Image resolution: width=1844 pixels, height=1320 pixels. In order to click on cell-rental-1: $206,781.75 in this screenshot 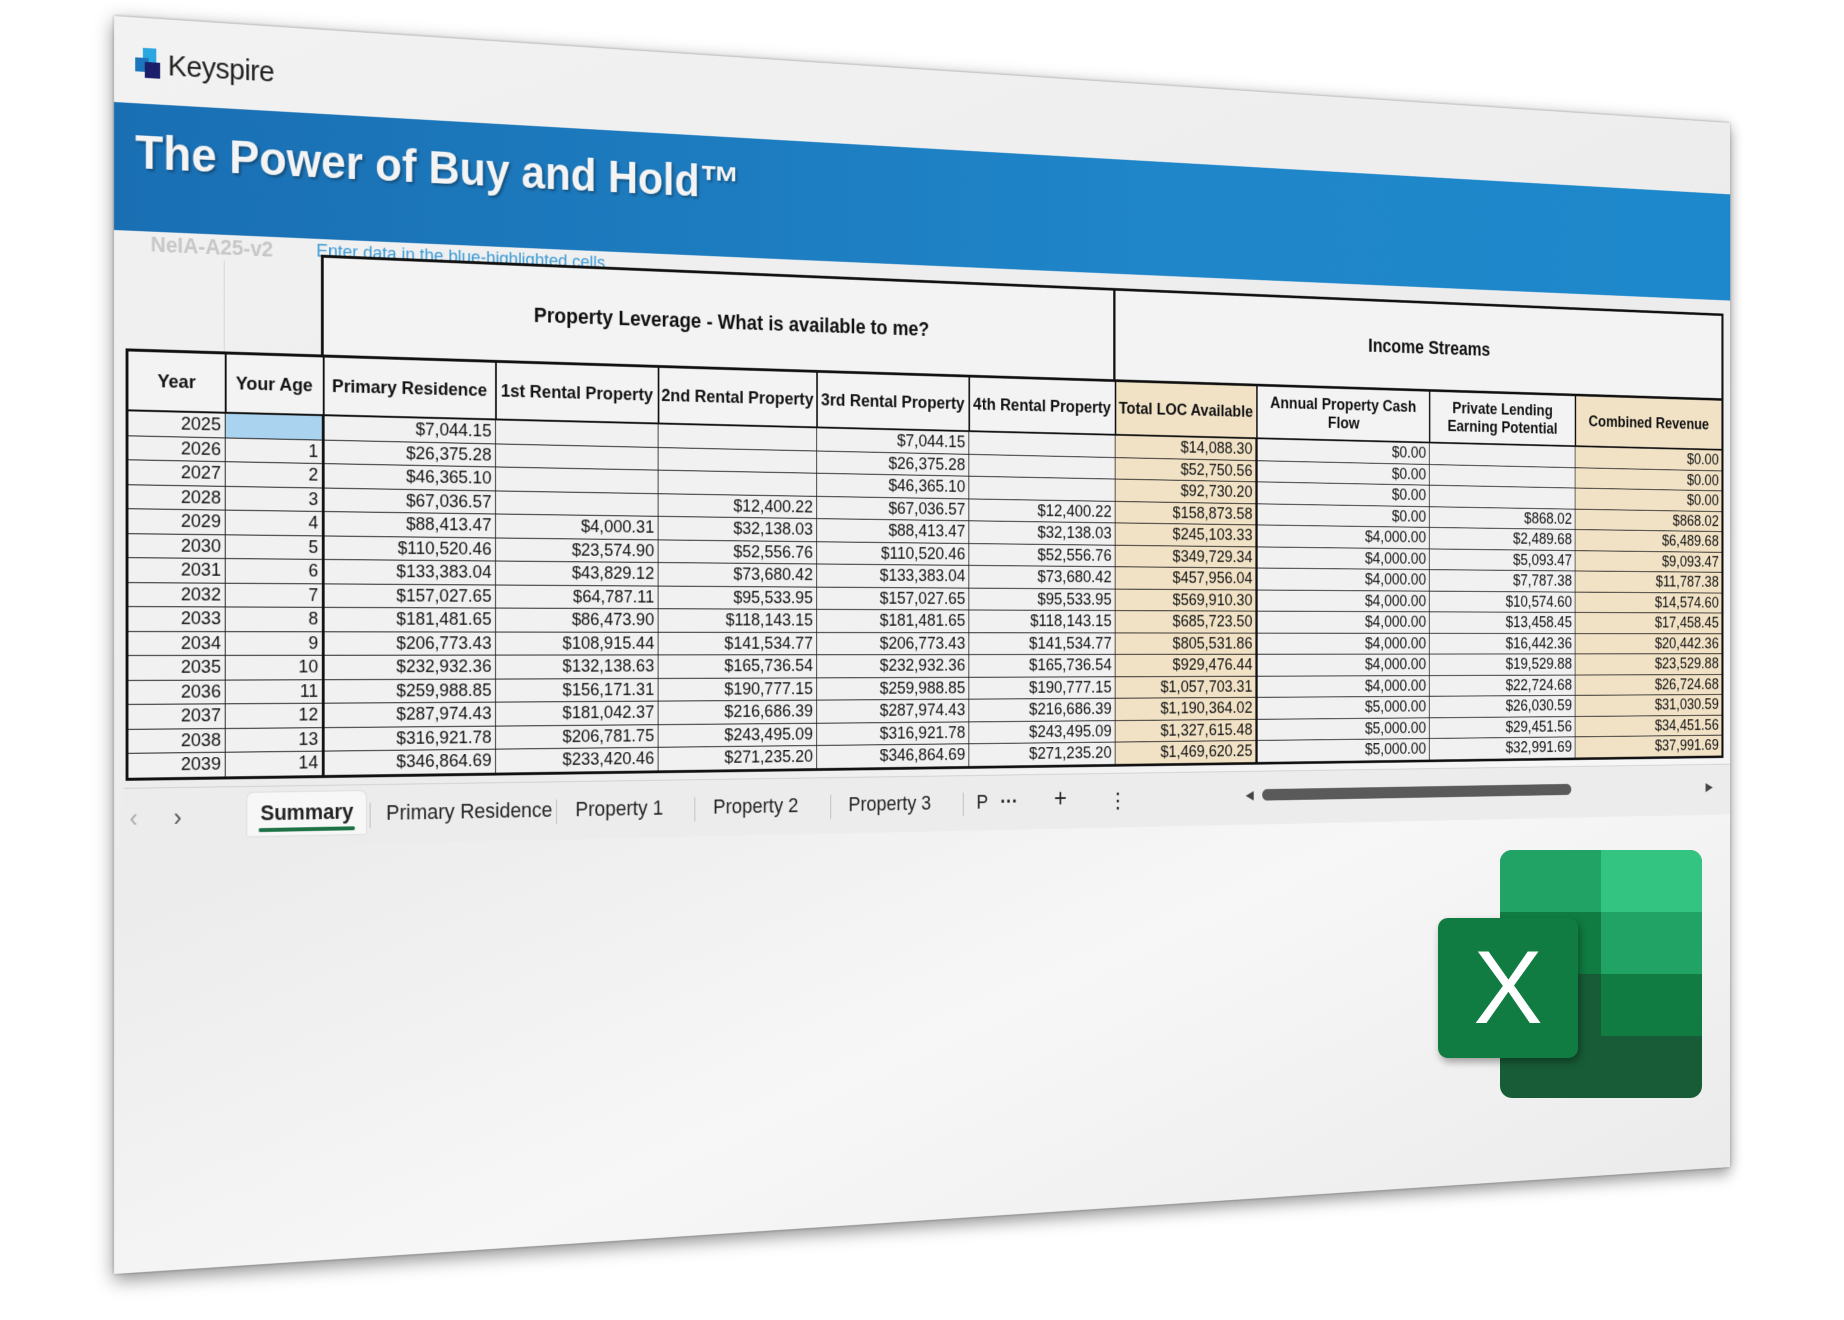, I will do `click(577, 737)`.